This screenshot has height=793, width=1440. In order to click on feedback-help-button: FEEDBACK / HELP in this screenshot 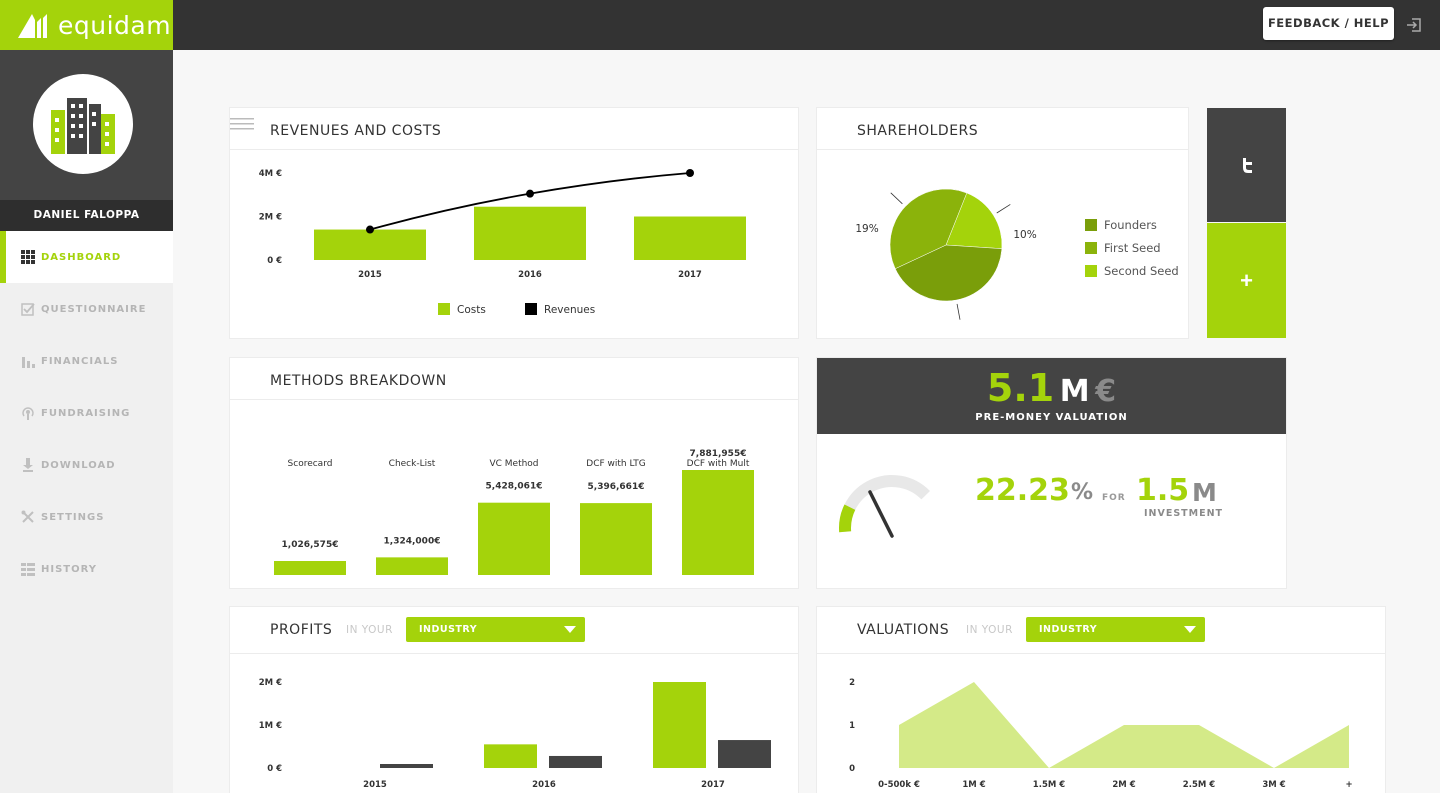, I will do `click(1328, 23)`.